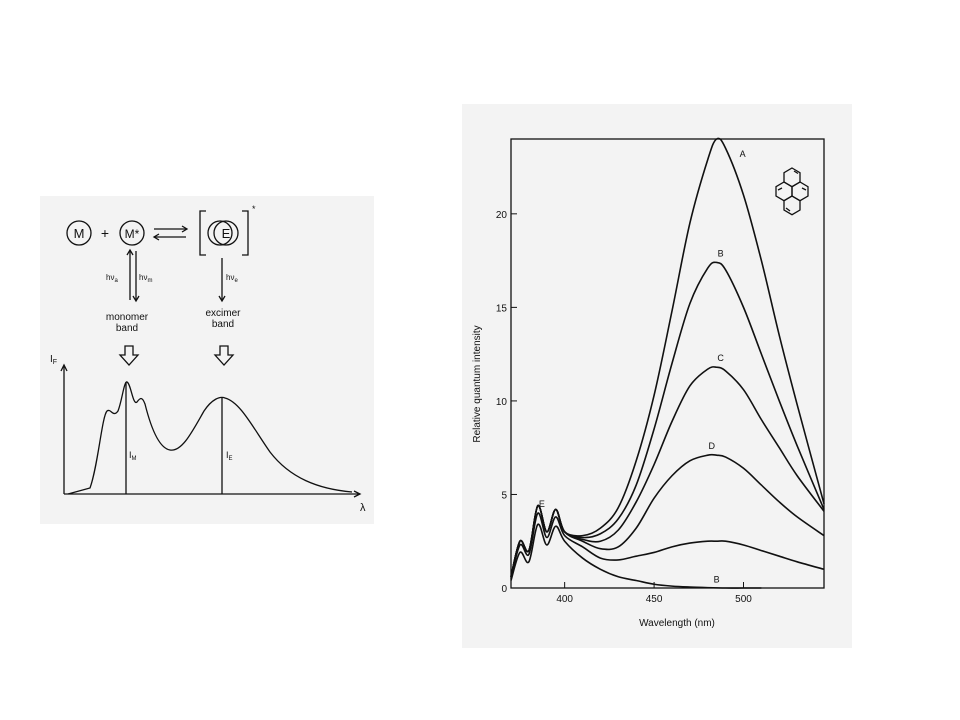 This screenshot has height=720, width=960. I want to click on schematic-spectrum-curve, so click(210, 438).